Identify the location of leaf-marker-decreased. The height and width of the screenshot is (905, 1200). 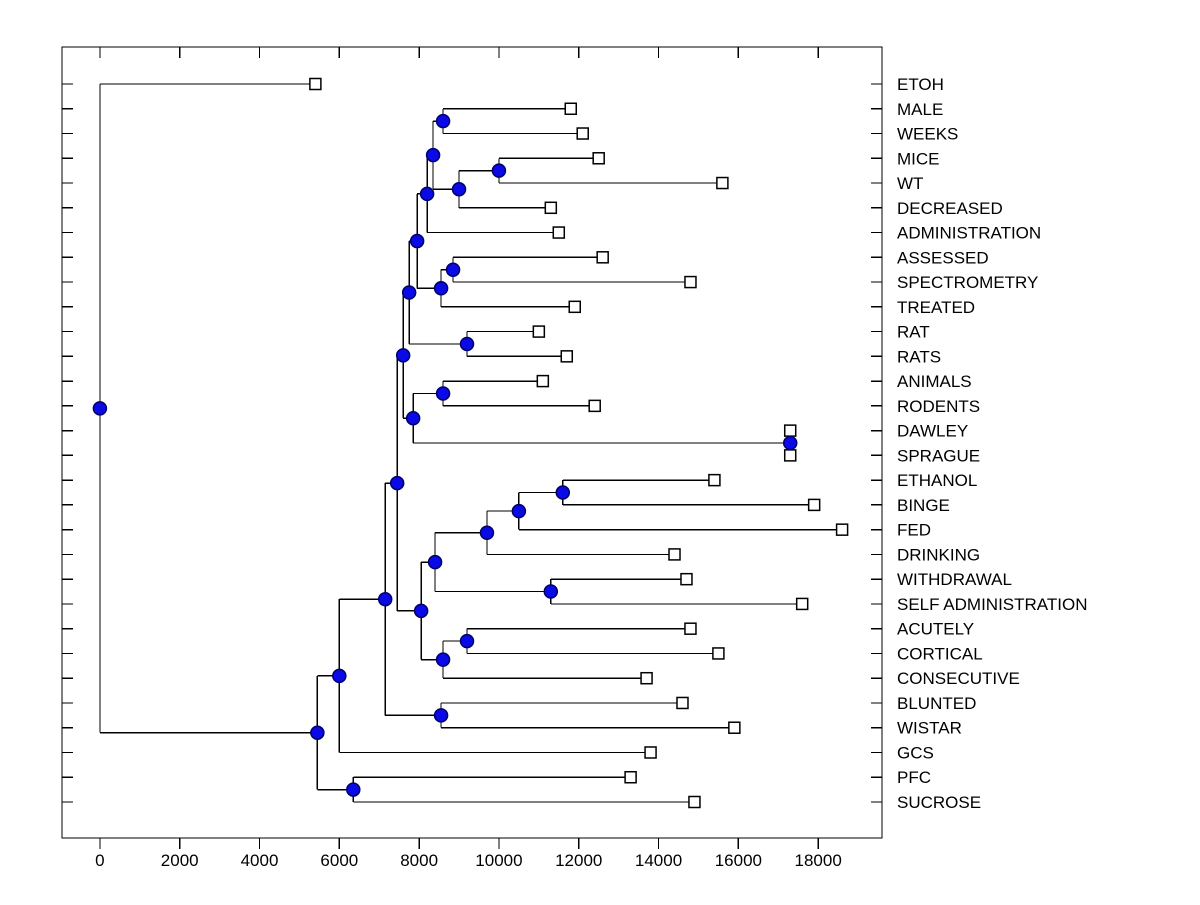
(551, 208).